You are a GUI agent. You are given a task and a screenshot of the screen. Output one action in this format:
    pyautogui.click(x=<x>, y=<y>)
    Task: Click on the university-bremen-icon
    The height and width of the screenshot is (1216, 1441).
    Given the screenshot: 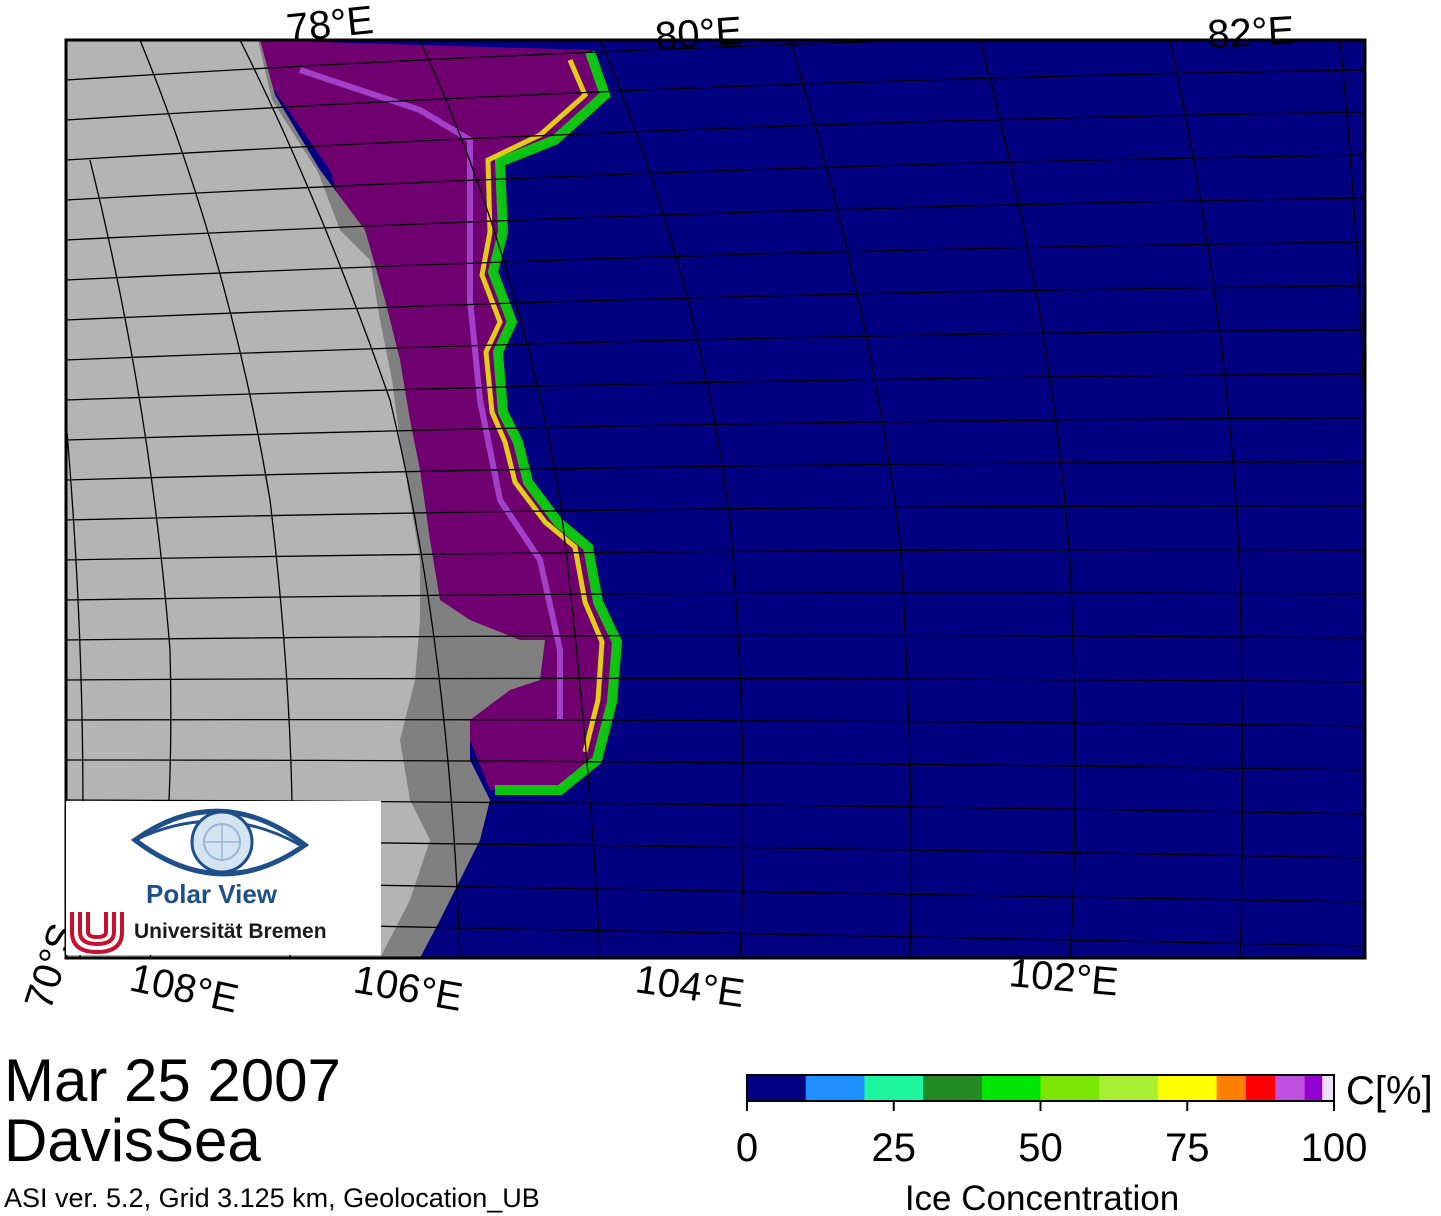 What is the action you would take?
    pyautogui.click(x=97, y=933)
    